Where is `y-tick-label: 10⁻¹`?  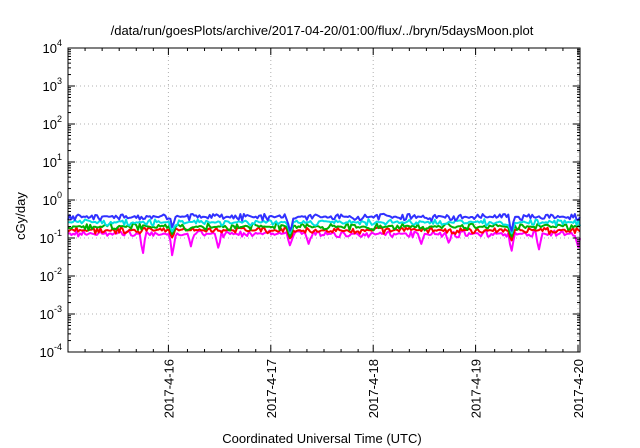 y-tick-label: 10⁻¹ is located at coordinates (51, 237).